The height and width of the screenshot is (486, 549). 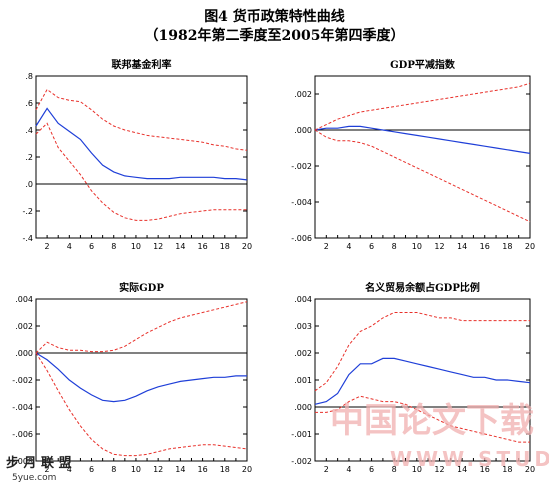 I want to click on y-tick-label: .003, so click(x=303, y=326).